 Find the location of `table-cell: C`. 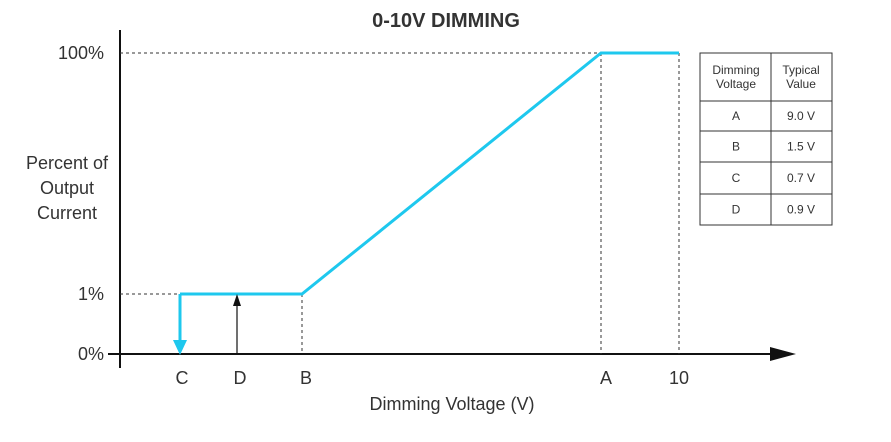

table-cell: C is located at coordinates (736, 178).